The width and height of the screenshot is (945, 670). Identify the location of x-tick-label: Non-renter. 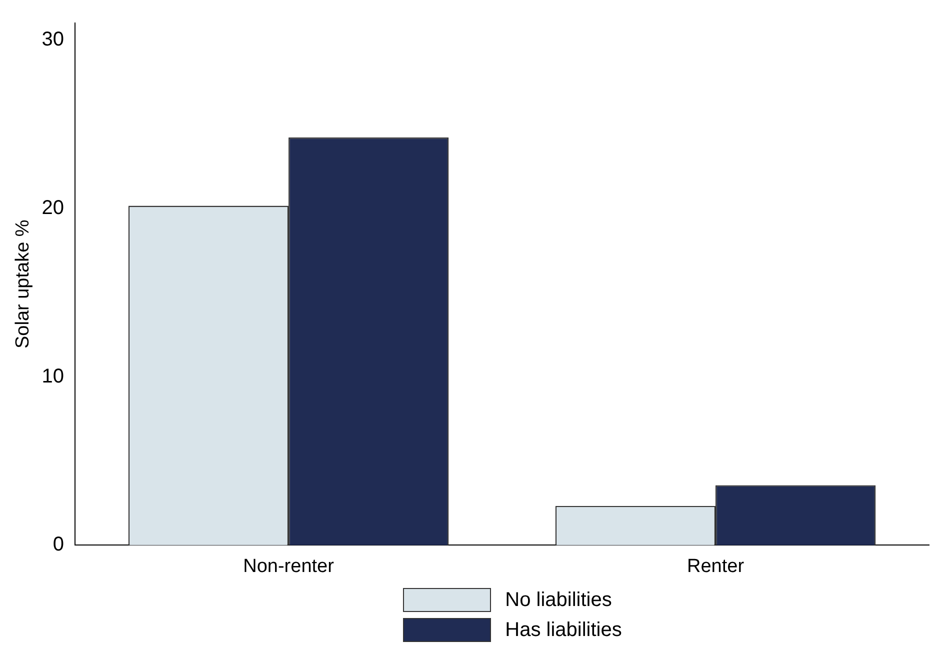
(289, 566).